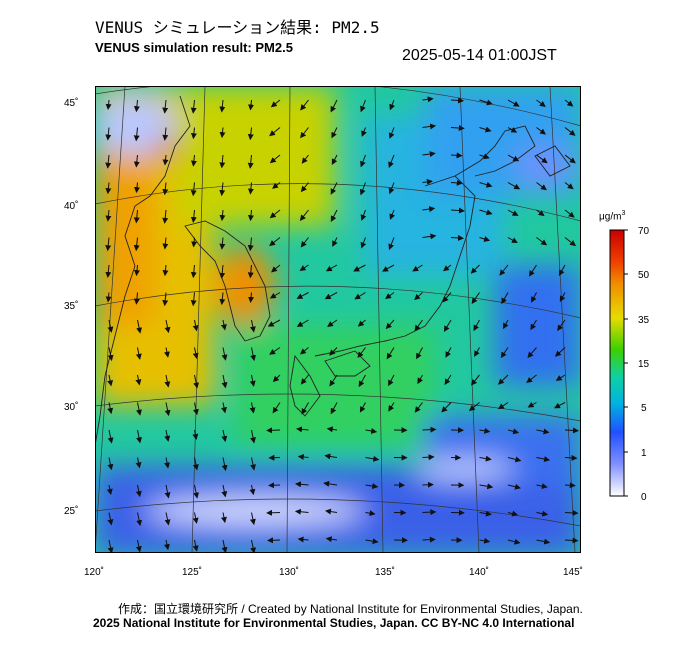 The height and width of the screenshot is (649, 700). Describe the element at coordinates (71, 511) in the screenshot. I see `lat-tick-label: 25˚` at that location.